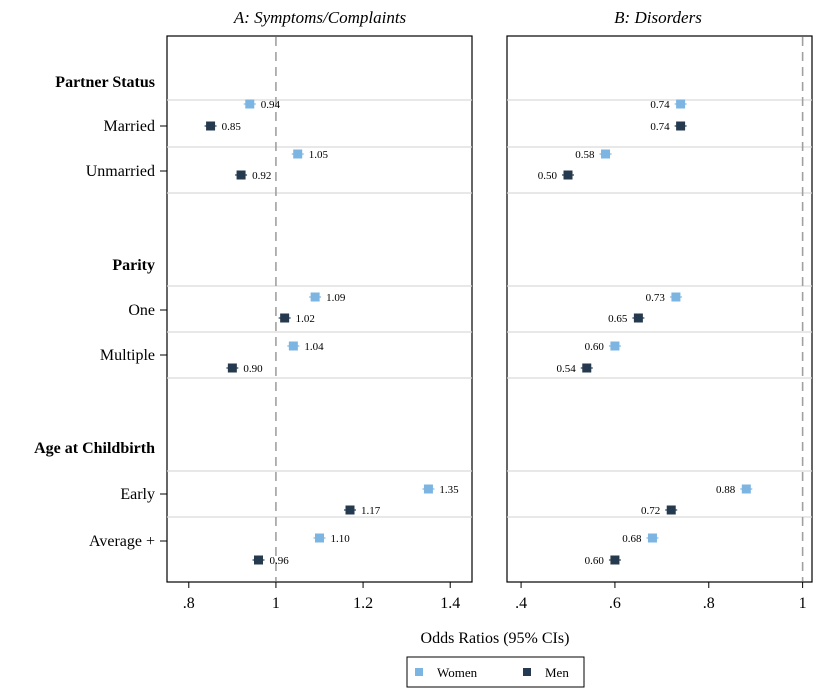 This screenshot has width=817, height=689. What do you see at coordinates (419, 672) in the screenshot?
I see `legend-women-marker` at bounding box center [419, 672].